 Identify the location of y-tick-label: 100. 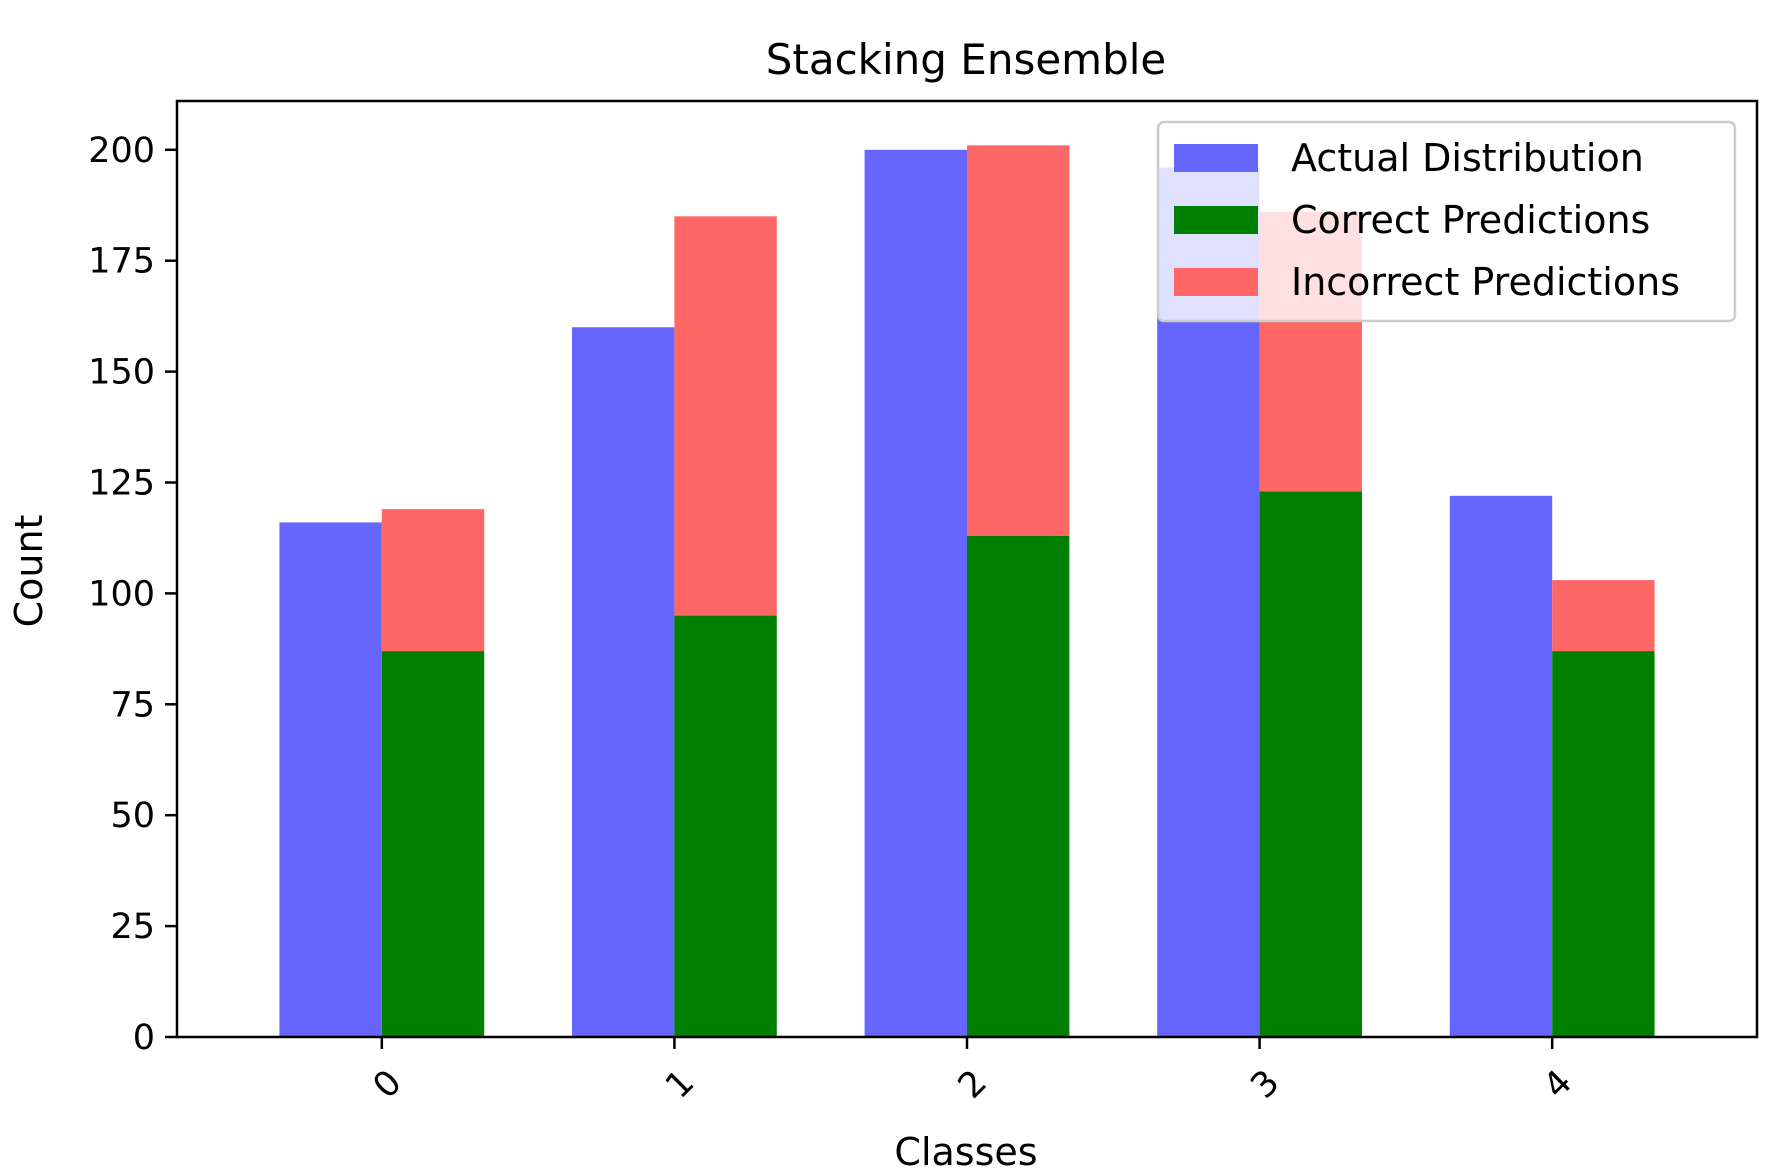
(121, 594).